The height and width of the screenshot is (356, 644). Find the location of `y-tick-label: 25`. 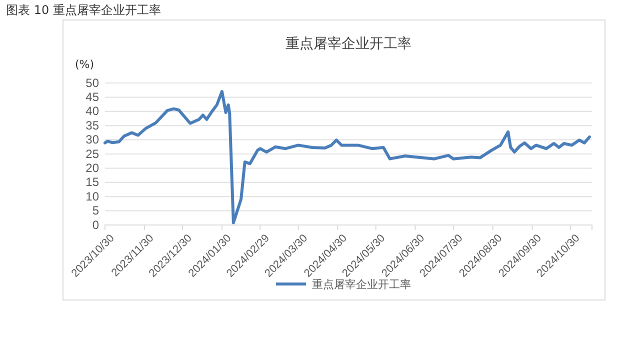

y-tick-label: 25 is located at coordinates (93, 153).